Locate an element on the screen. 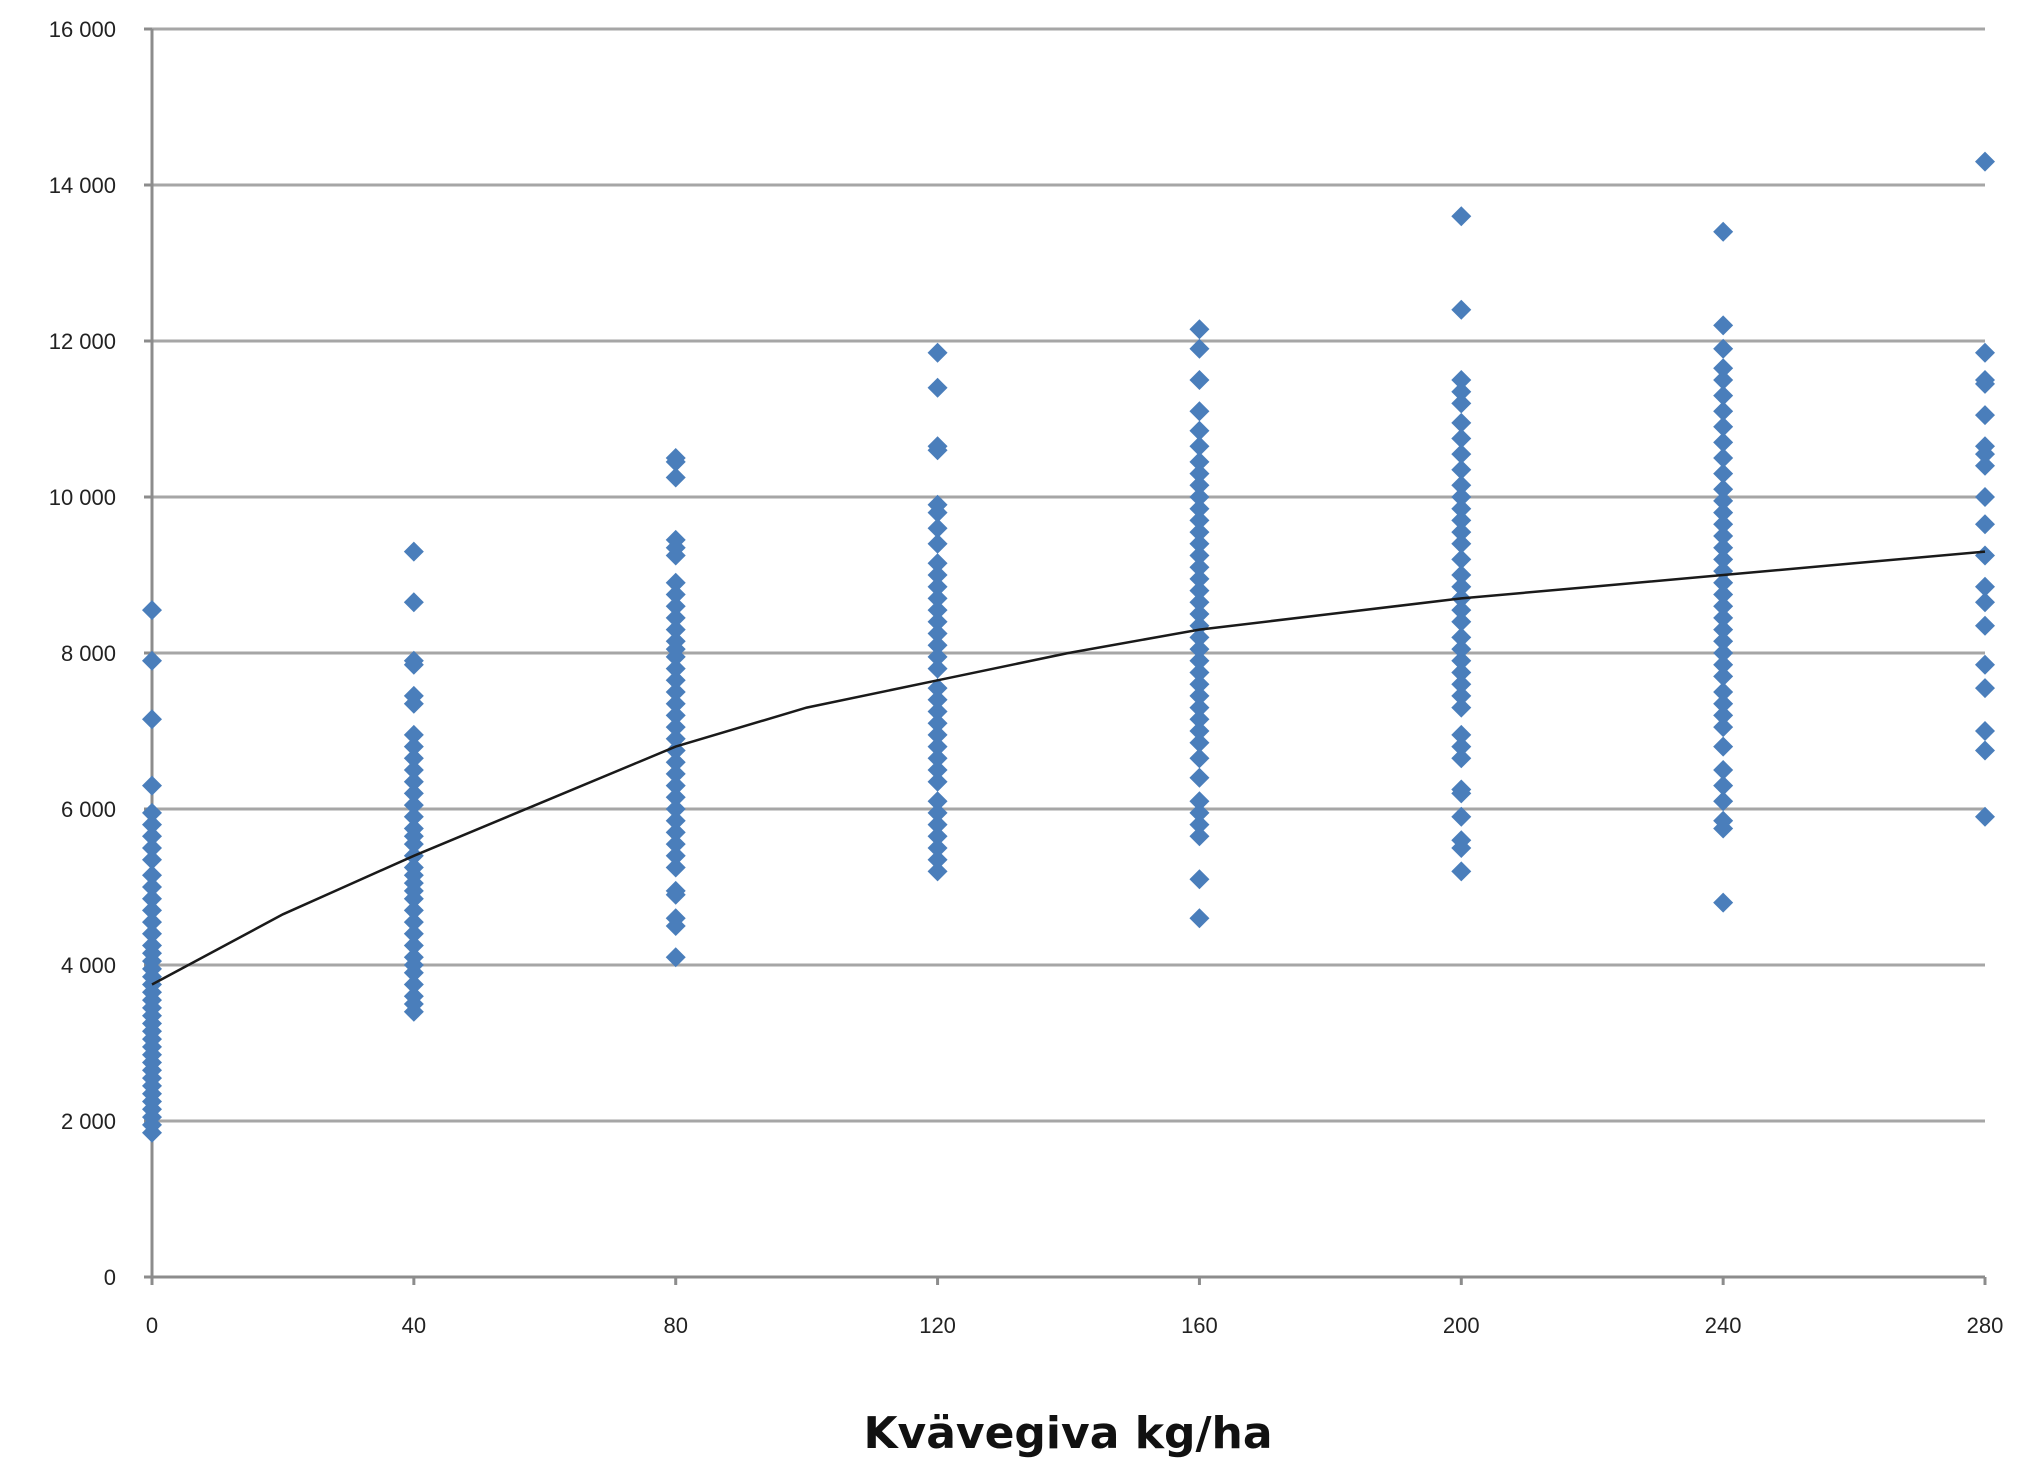 The width and height of the screenshot is (2020, 1466). x-tick-label: 240 is located at coordinates (1723, 1325).